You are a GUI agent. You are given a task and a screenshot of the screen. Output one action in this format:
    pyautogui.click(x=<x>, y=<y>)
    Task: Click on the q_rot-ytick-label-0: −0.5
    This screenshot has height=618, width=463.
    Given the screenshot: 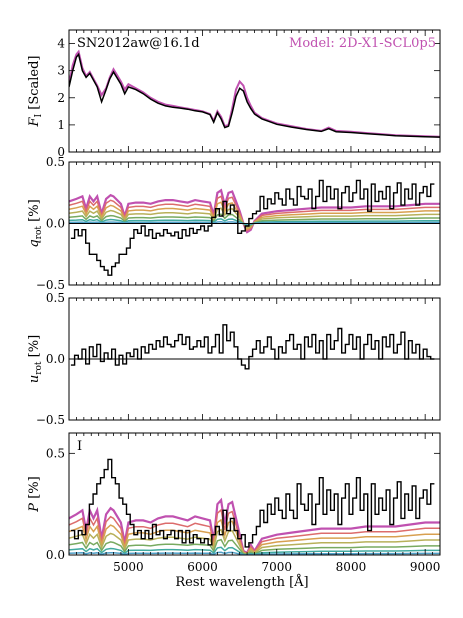 What is the action you would take?
    pyautogui.click(x=50, y=285)
    